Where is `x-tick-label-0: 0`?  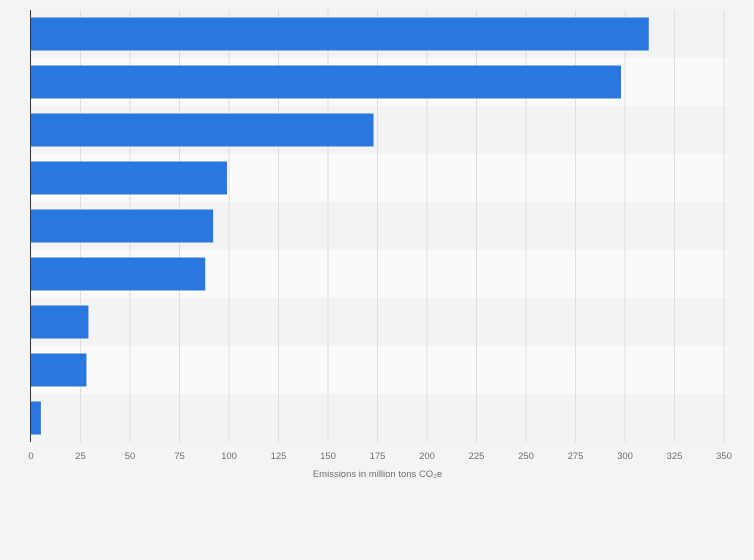
x-tick-label-0: 0 is located at coordinates (30, 456).